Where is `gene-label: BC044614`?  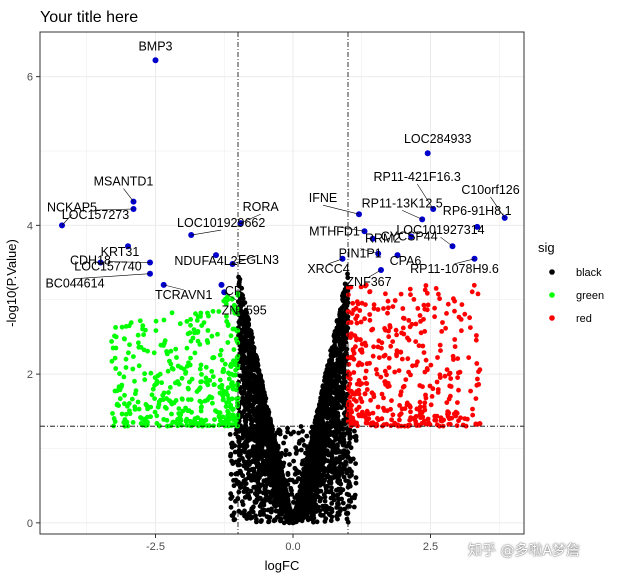 gene-label: BC044614 is located at coordinates (74, 284).